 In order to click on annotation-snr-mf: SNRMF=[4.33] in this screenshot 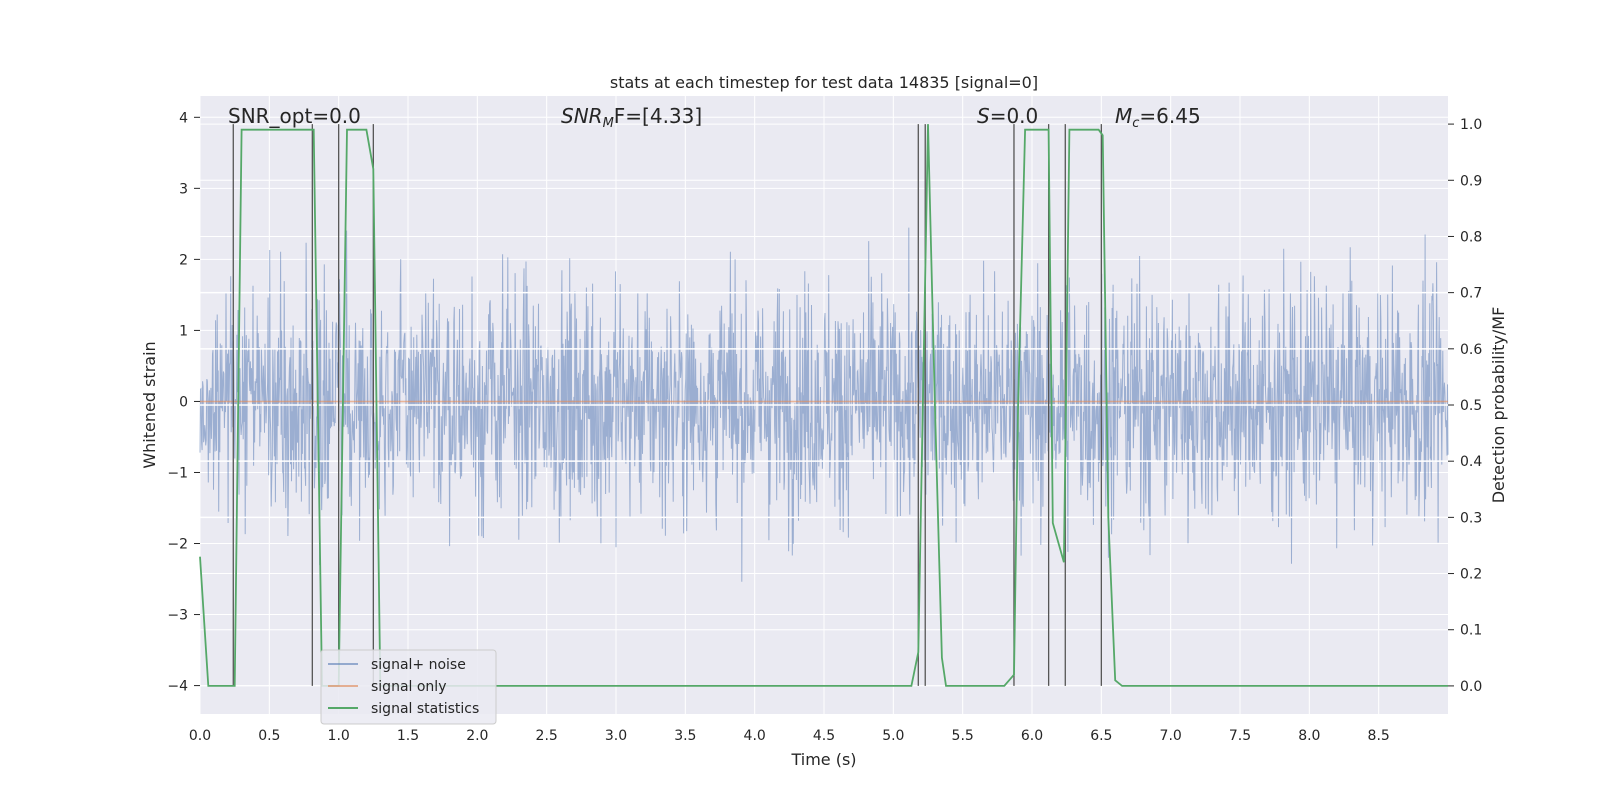, I will do `click(631, 117)`.